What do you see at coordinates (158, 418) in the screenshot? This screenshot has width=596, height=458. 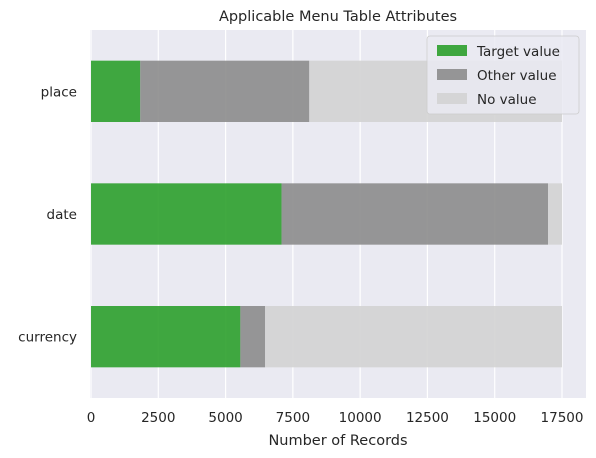 I see `x-tick-label-1: 2500` at bounding box center [158, 418].